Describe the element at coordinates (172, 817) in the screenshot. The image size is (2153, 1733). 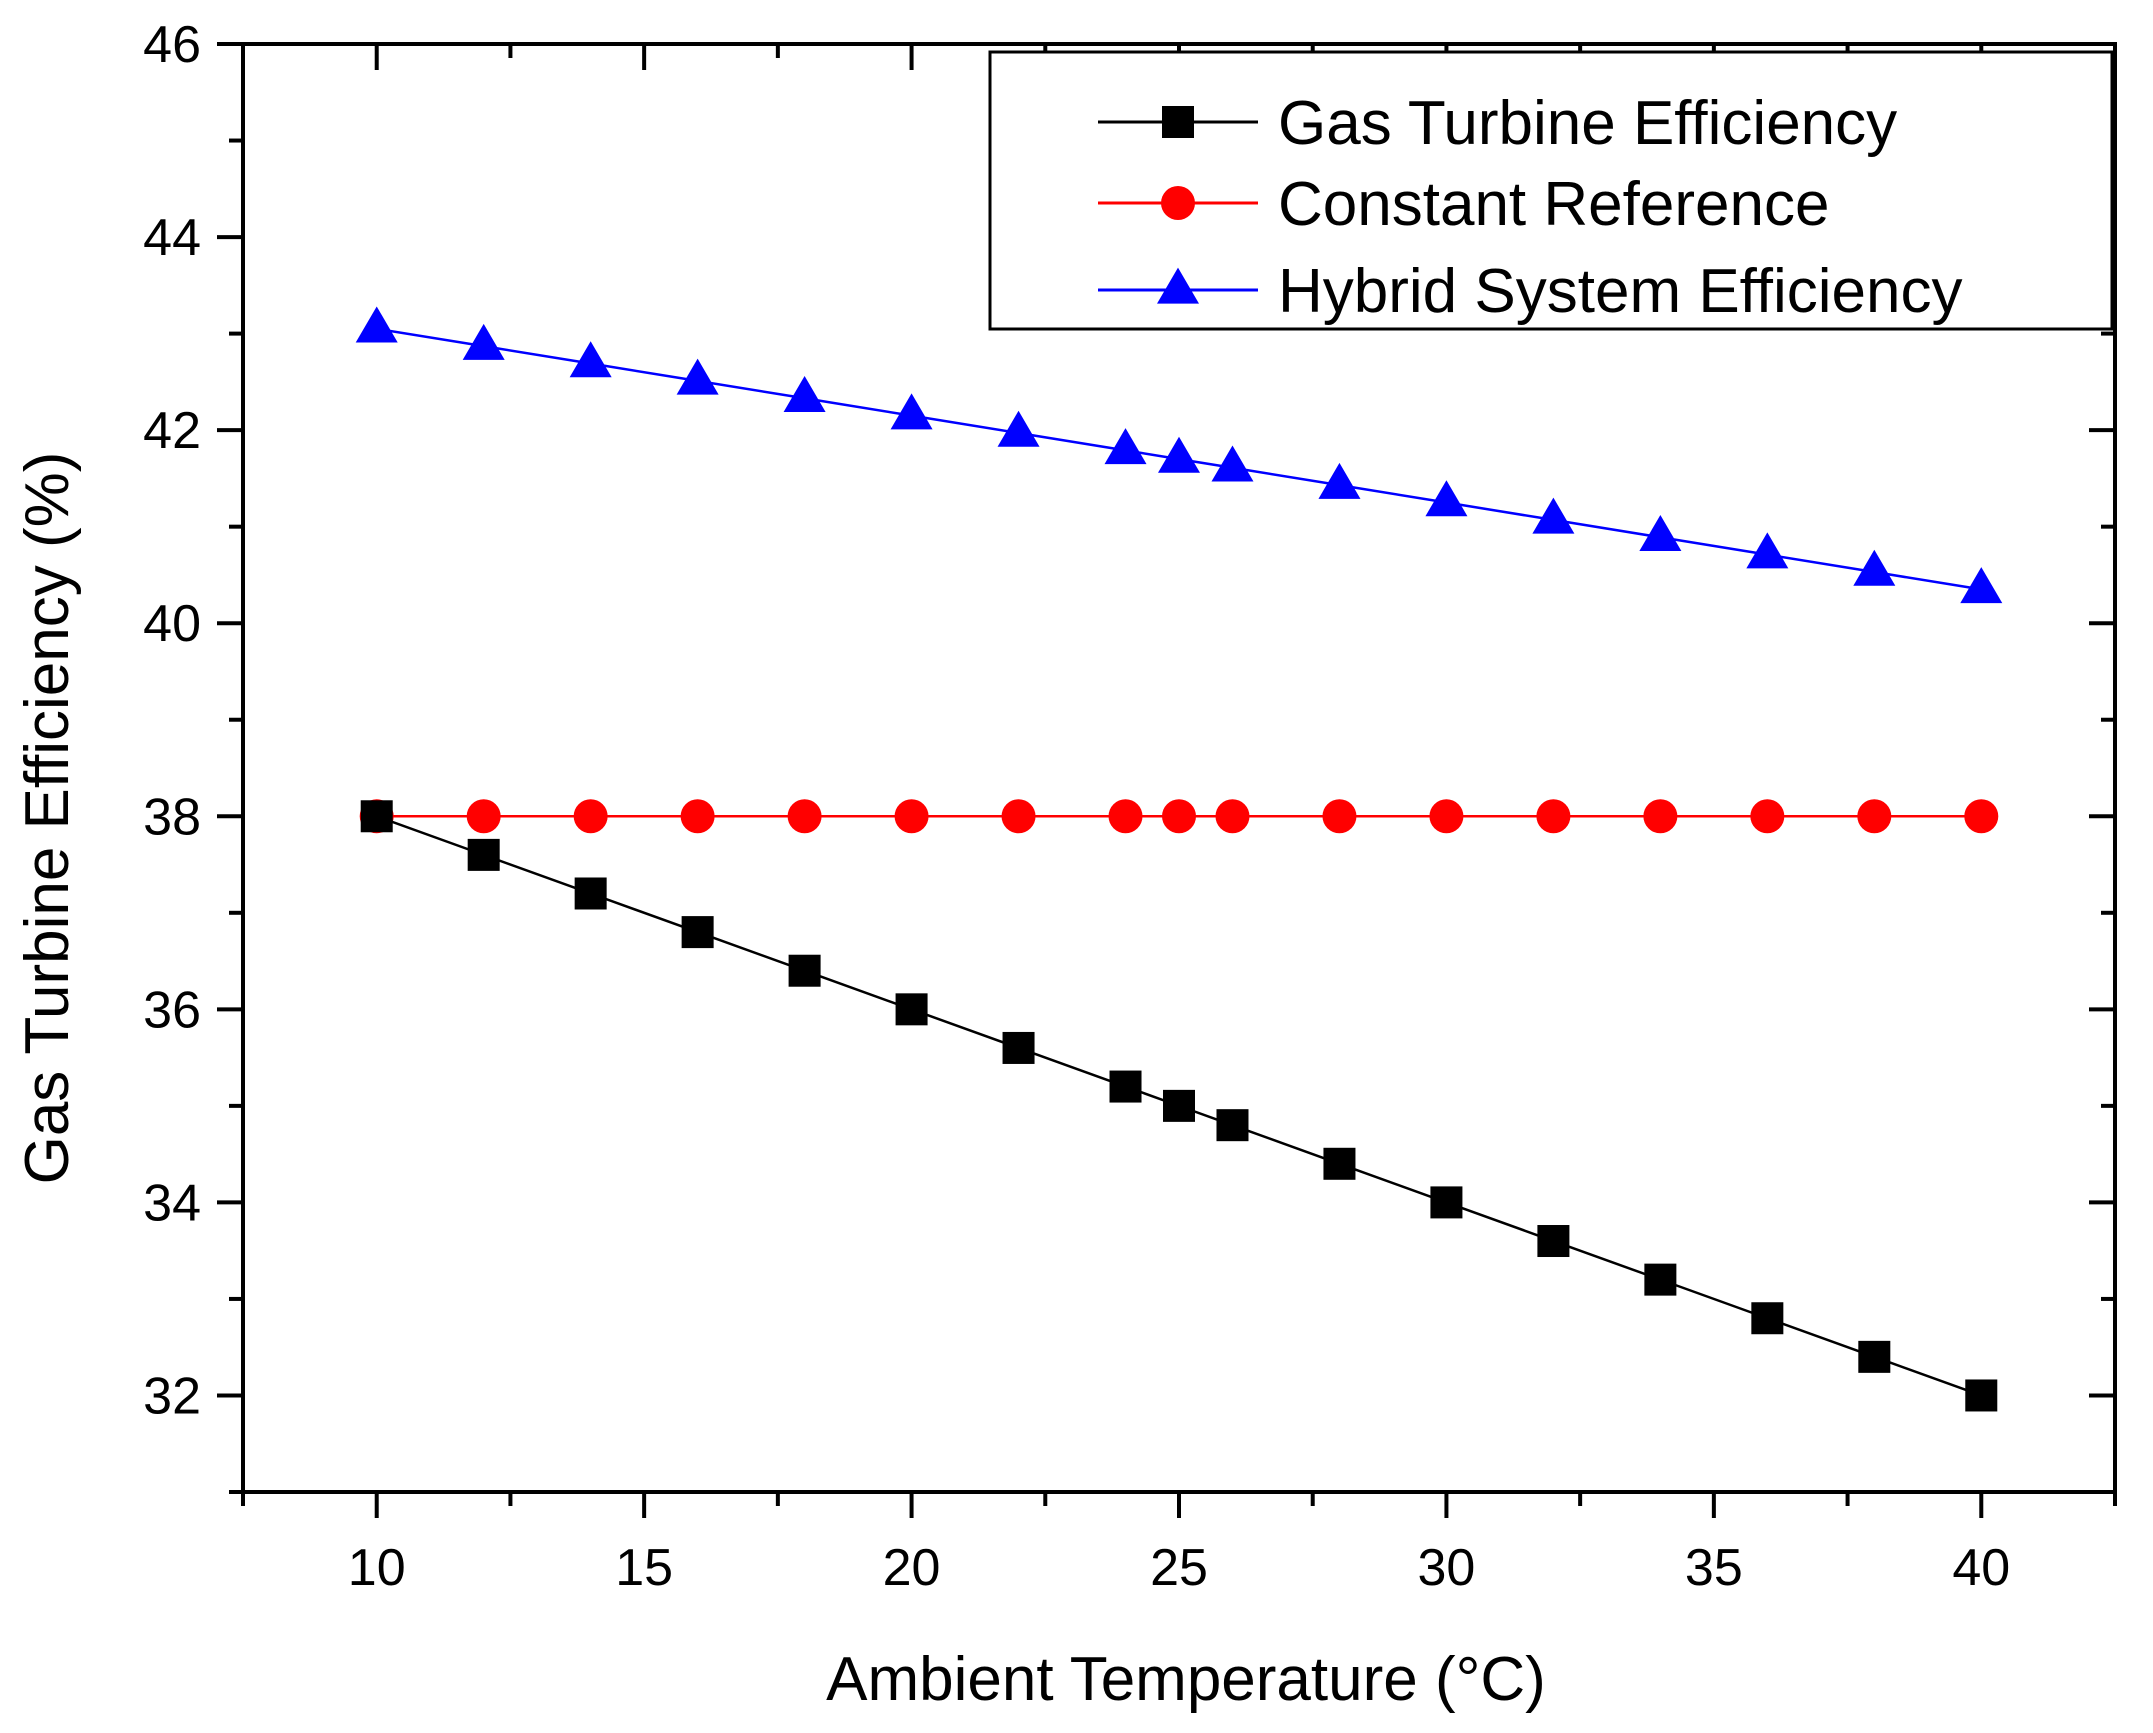
I see `y-tick-label: 38` at that location.